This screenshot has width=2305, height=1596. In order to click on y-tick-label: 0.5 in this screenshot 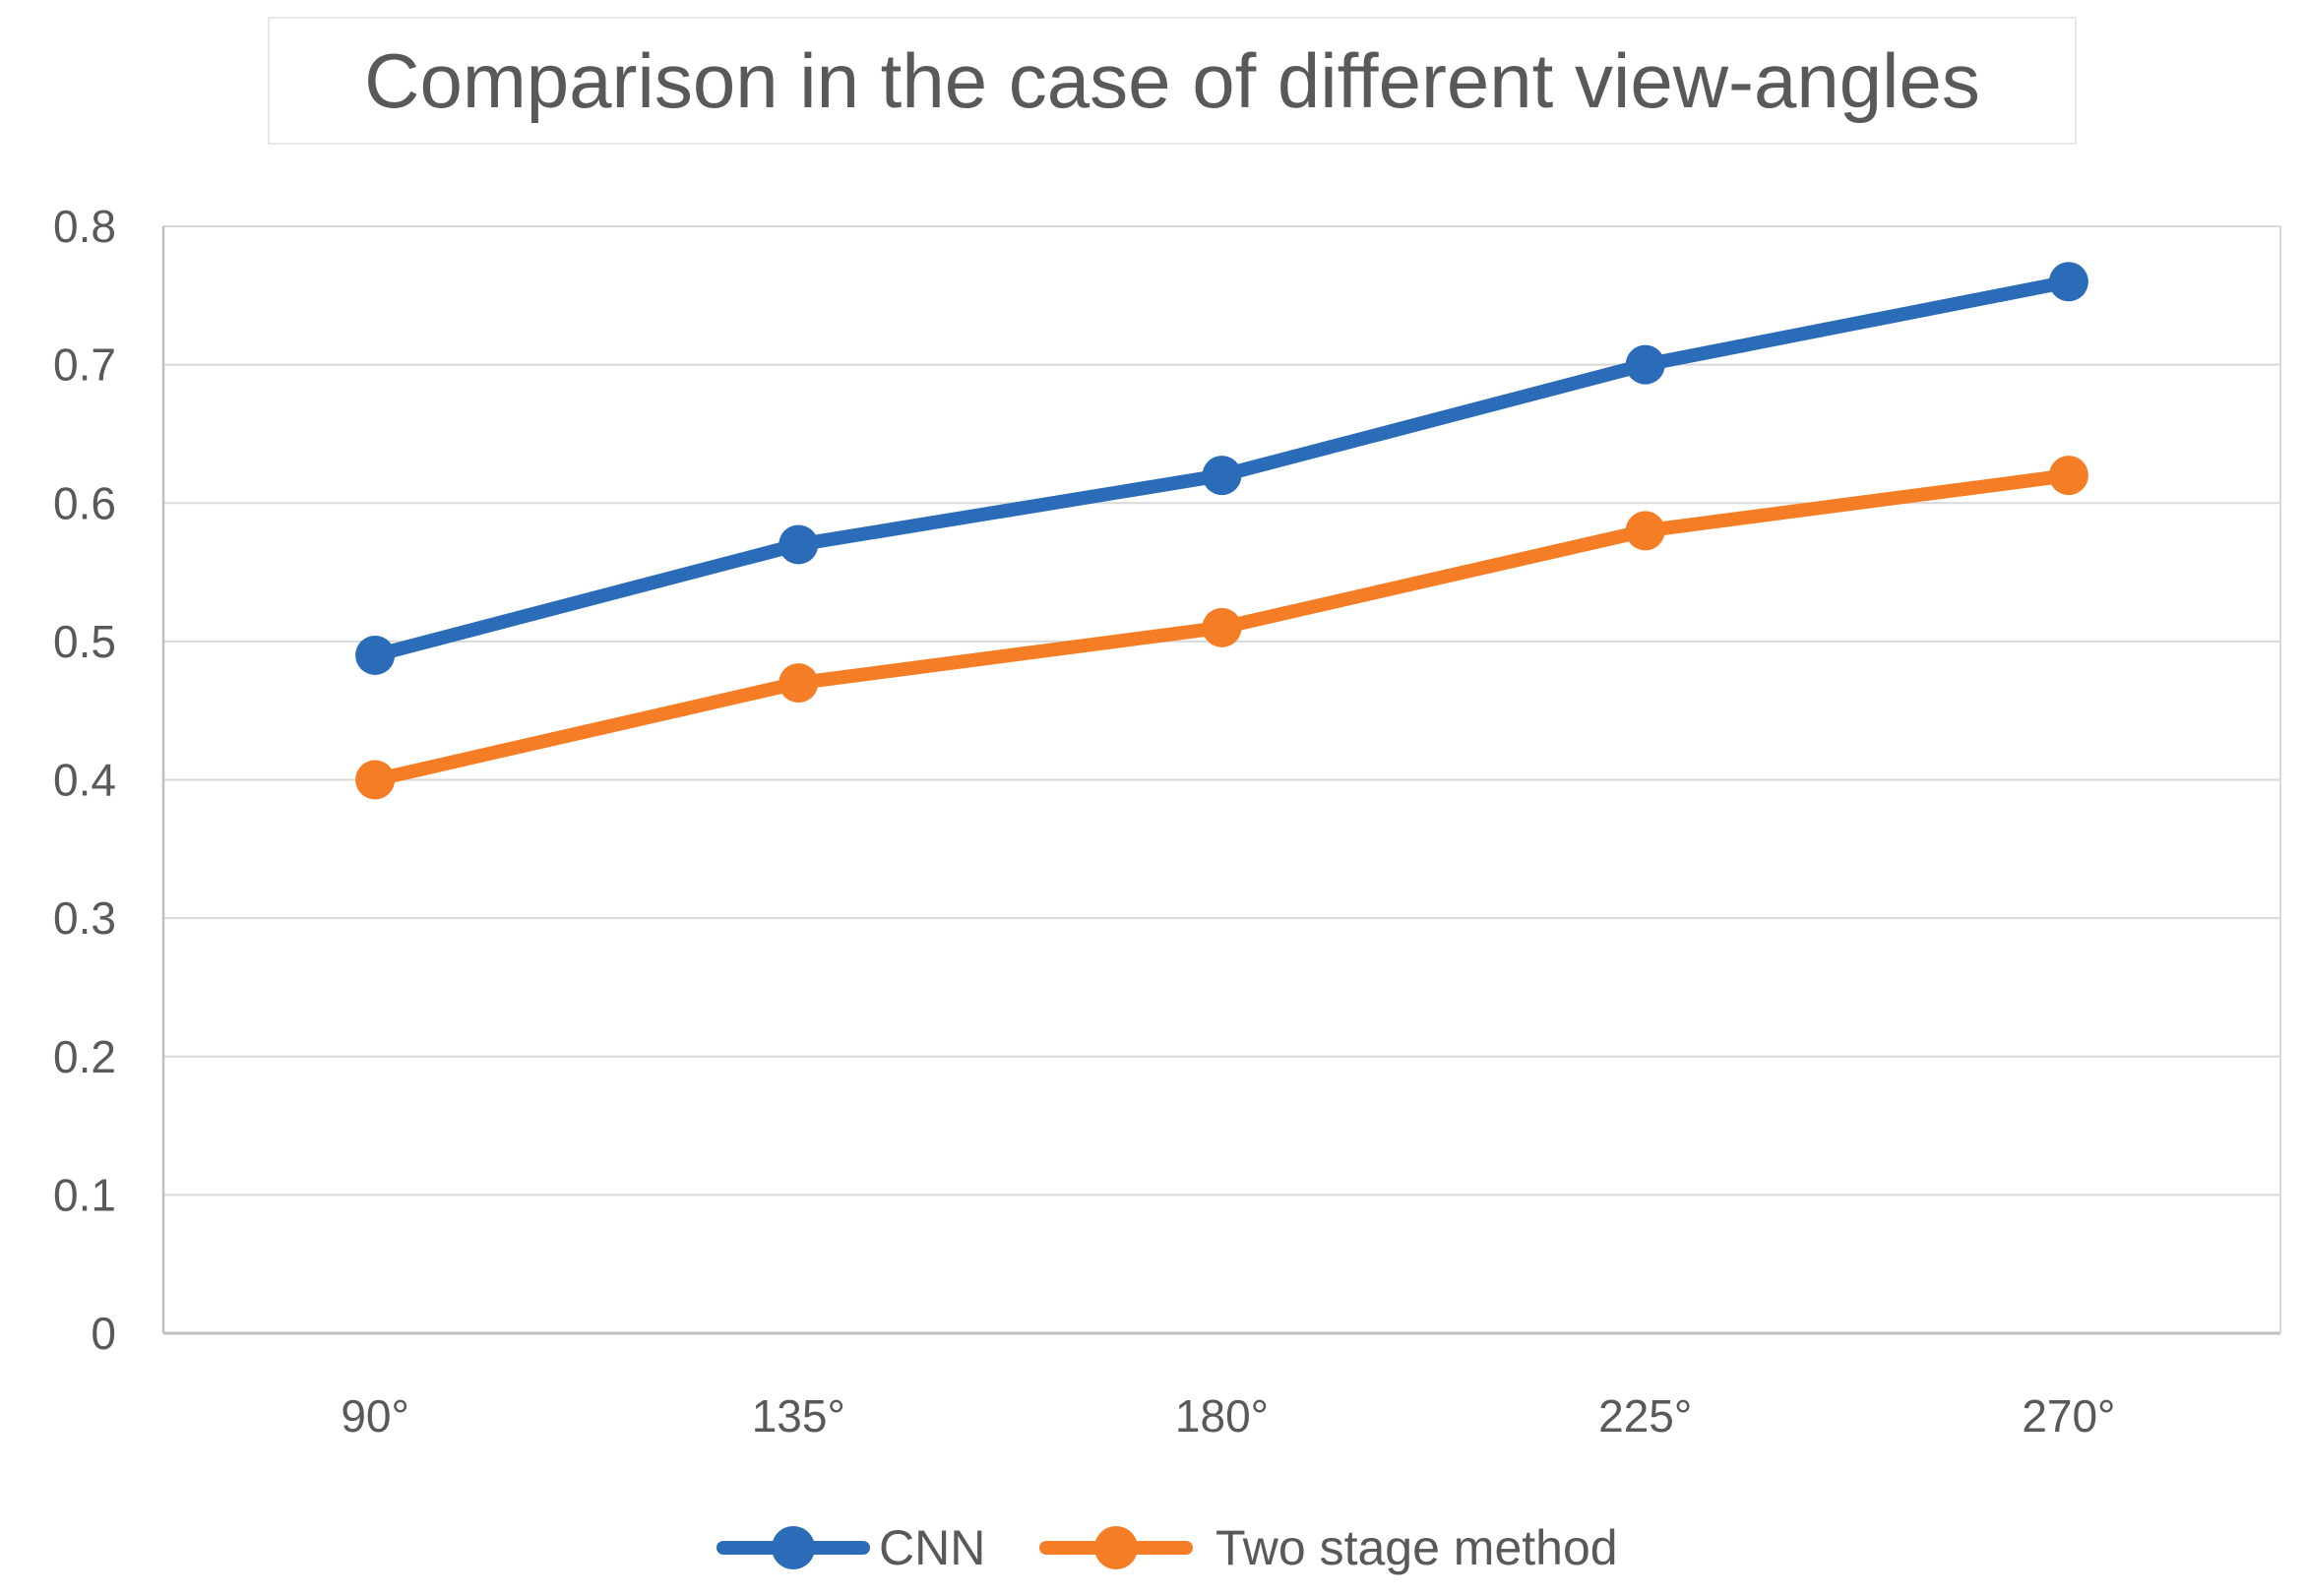, I will do `click(84, 641)`.